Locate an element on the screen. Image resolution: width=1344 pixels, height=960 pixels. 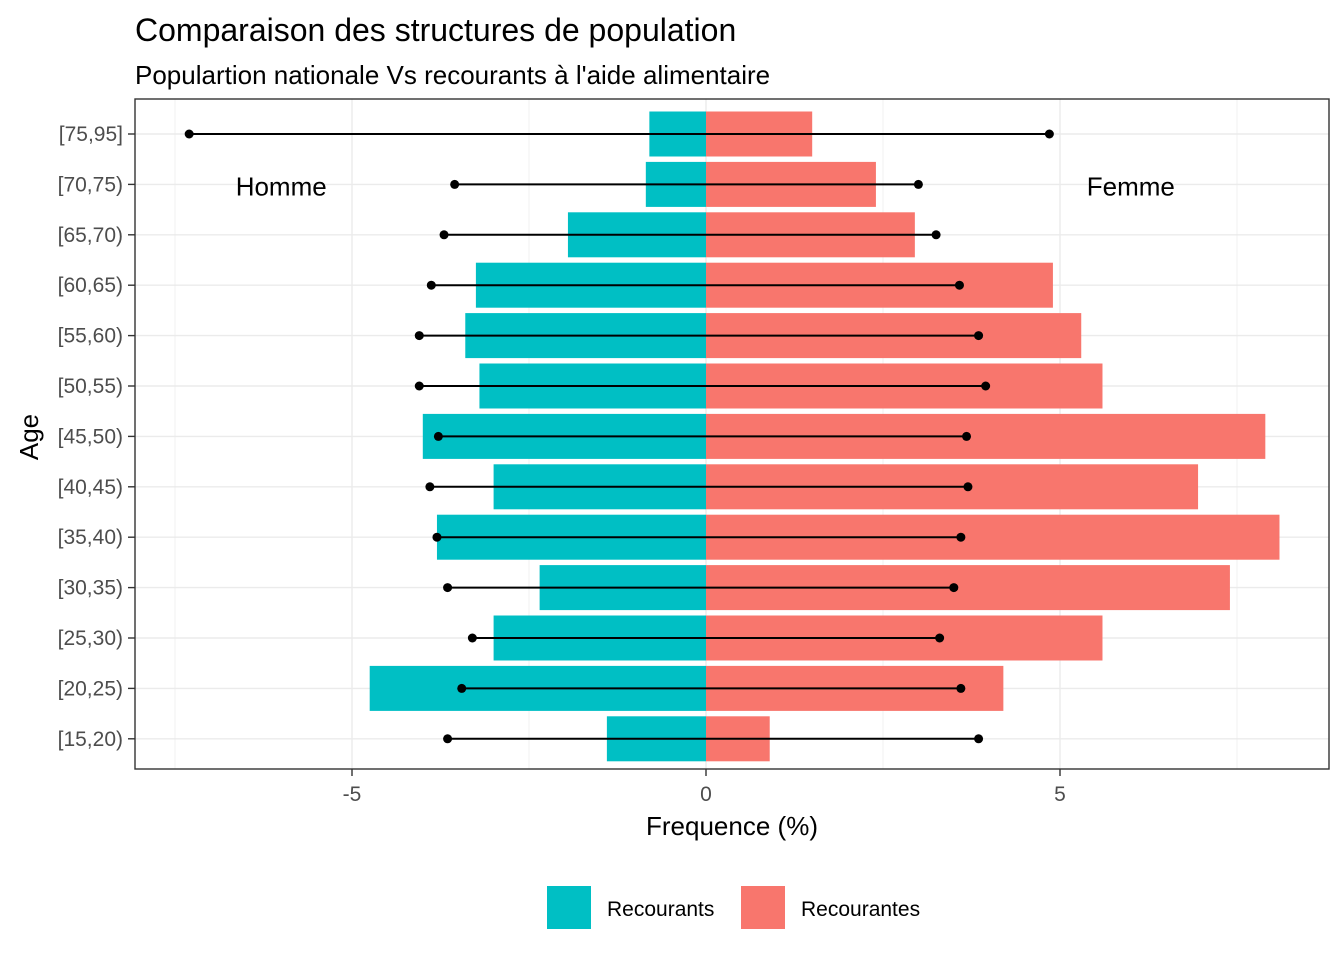
y-tick-label: [20,25) is located at coordinates (90, 688).